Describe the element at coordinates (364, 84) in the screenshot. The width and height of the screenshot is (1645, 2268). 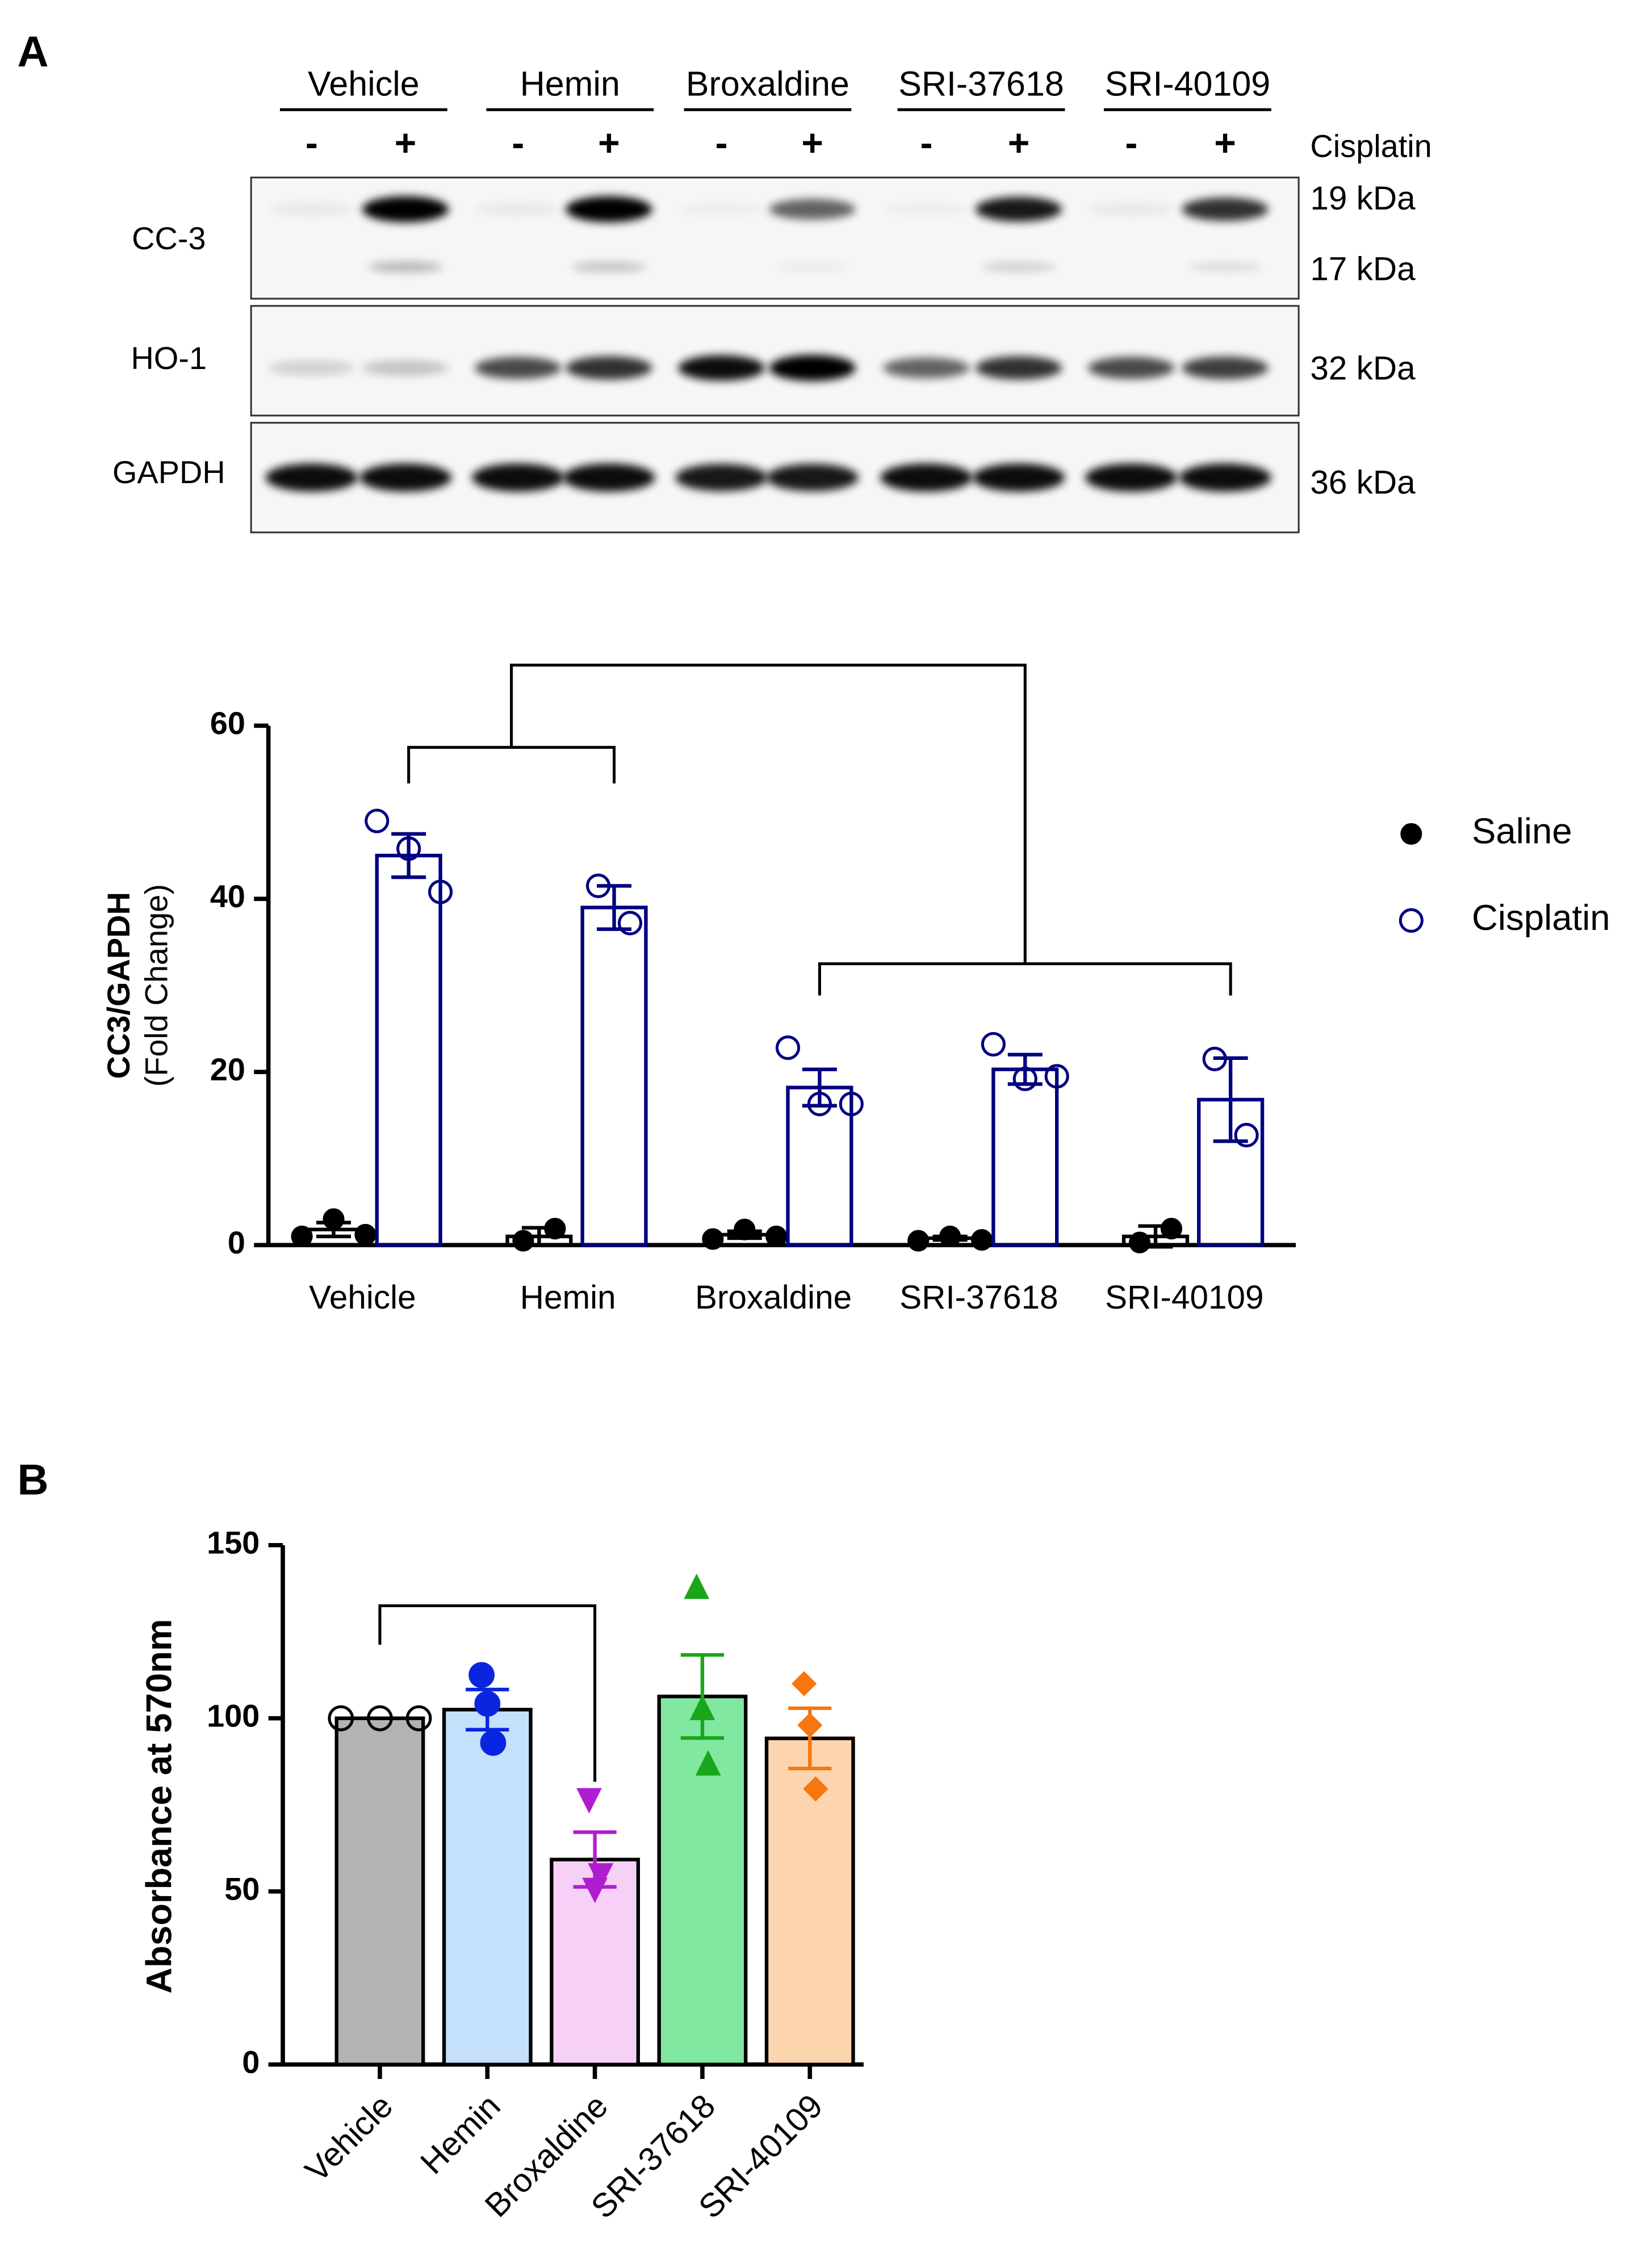
I see `group-label: Vehicle` at that location.